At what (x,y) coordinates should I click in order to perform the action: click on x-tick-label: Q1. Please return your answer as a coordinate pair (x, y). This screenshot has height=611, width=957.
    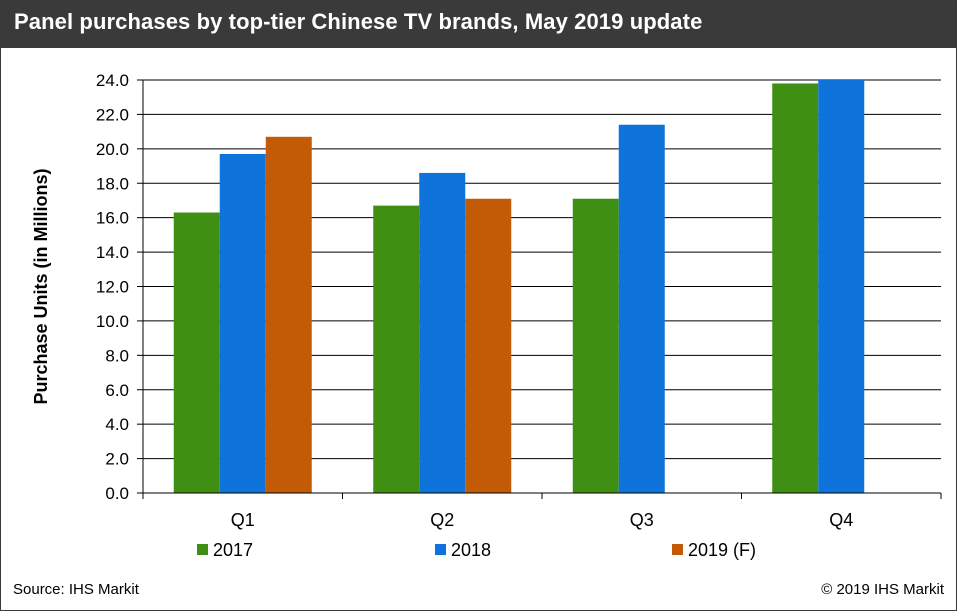
    Looking at the image, I should click on (243, 520).